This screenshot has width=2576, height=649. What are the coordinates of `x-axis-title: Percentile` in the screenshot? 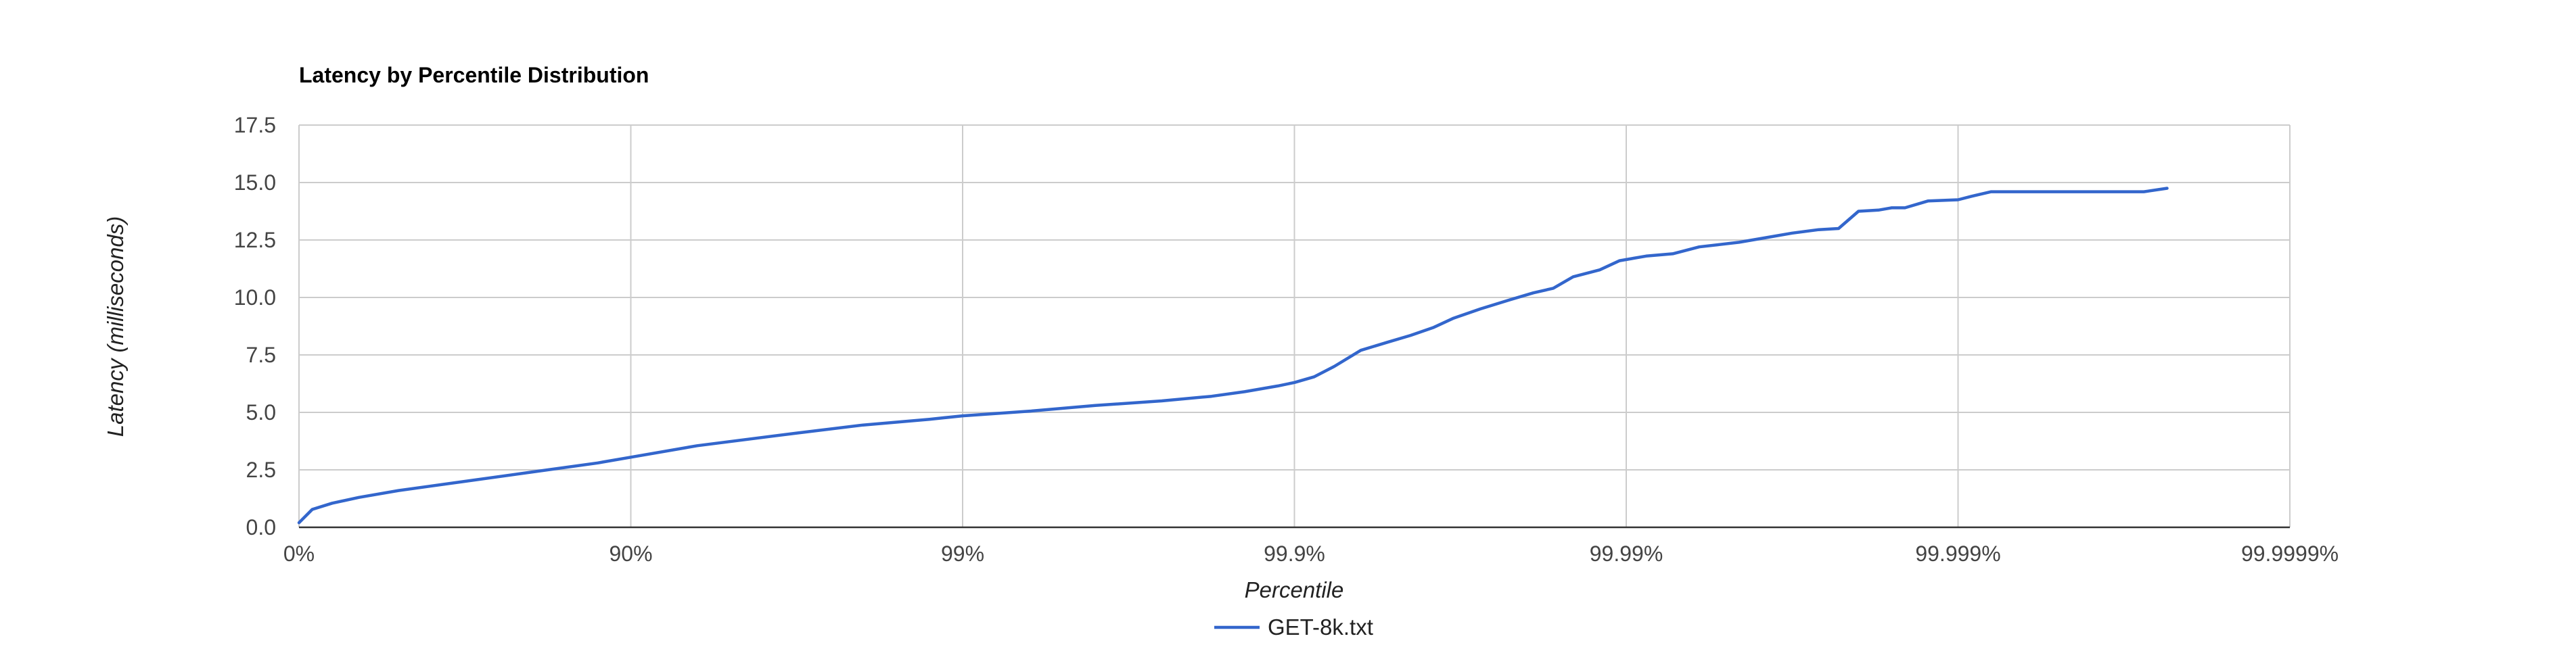 It's located at (1294, 589).